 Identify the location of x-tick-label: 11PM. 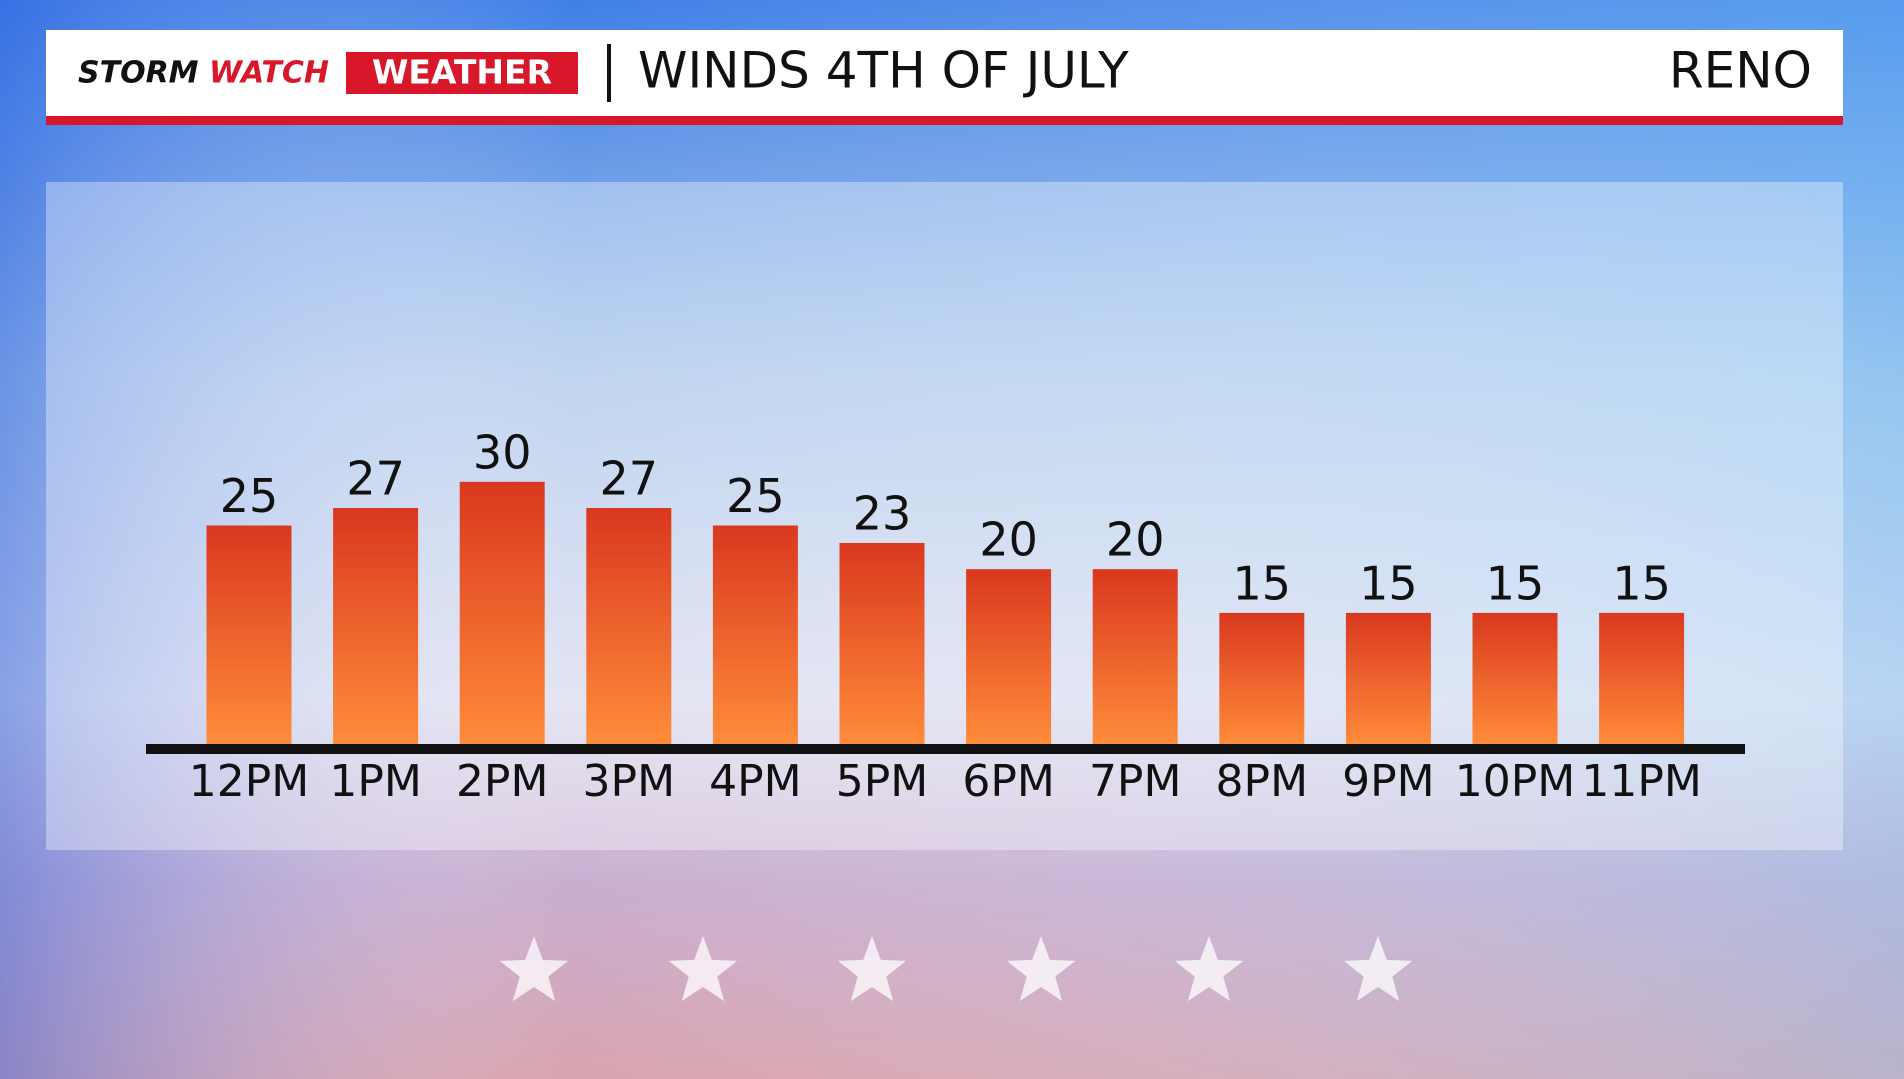
(1641, 781).